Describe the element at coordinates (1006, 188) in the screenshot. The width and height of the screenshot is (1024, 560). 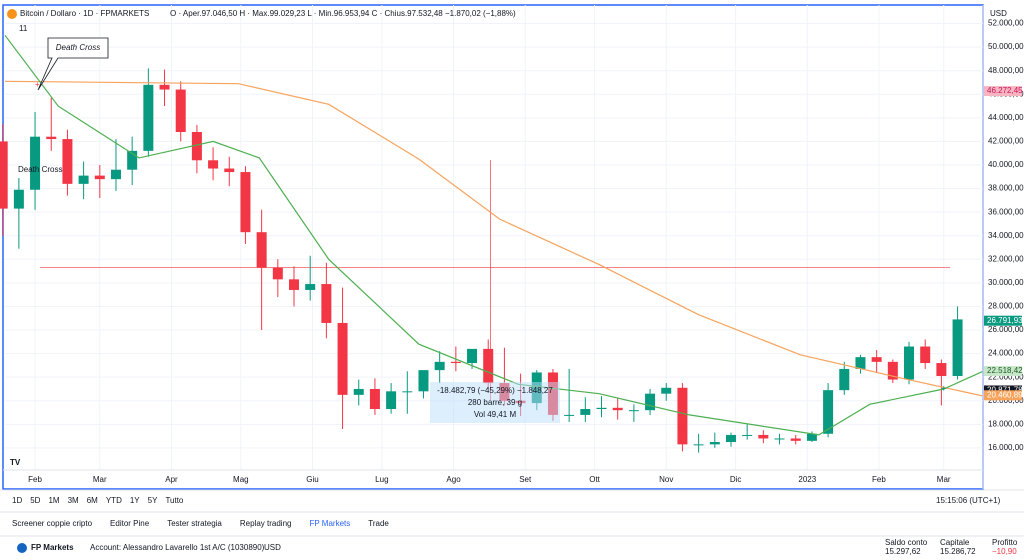
I see `y-tick-label: 38.000,00` at that location.